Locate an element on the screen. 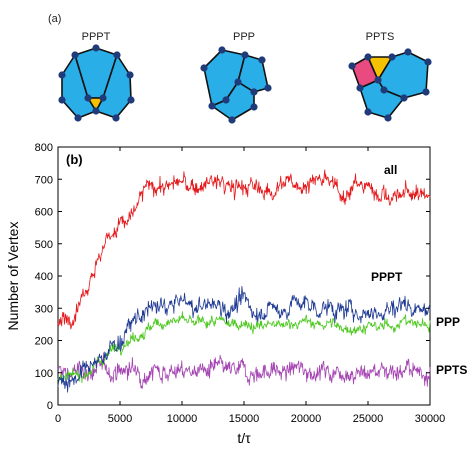  series-label-pppt: PPPT is located at coordinates (387, 277).